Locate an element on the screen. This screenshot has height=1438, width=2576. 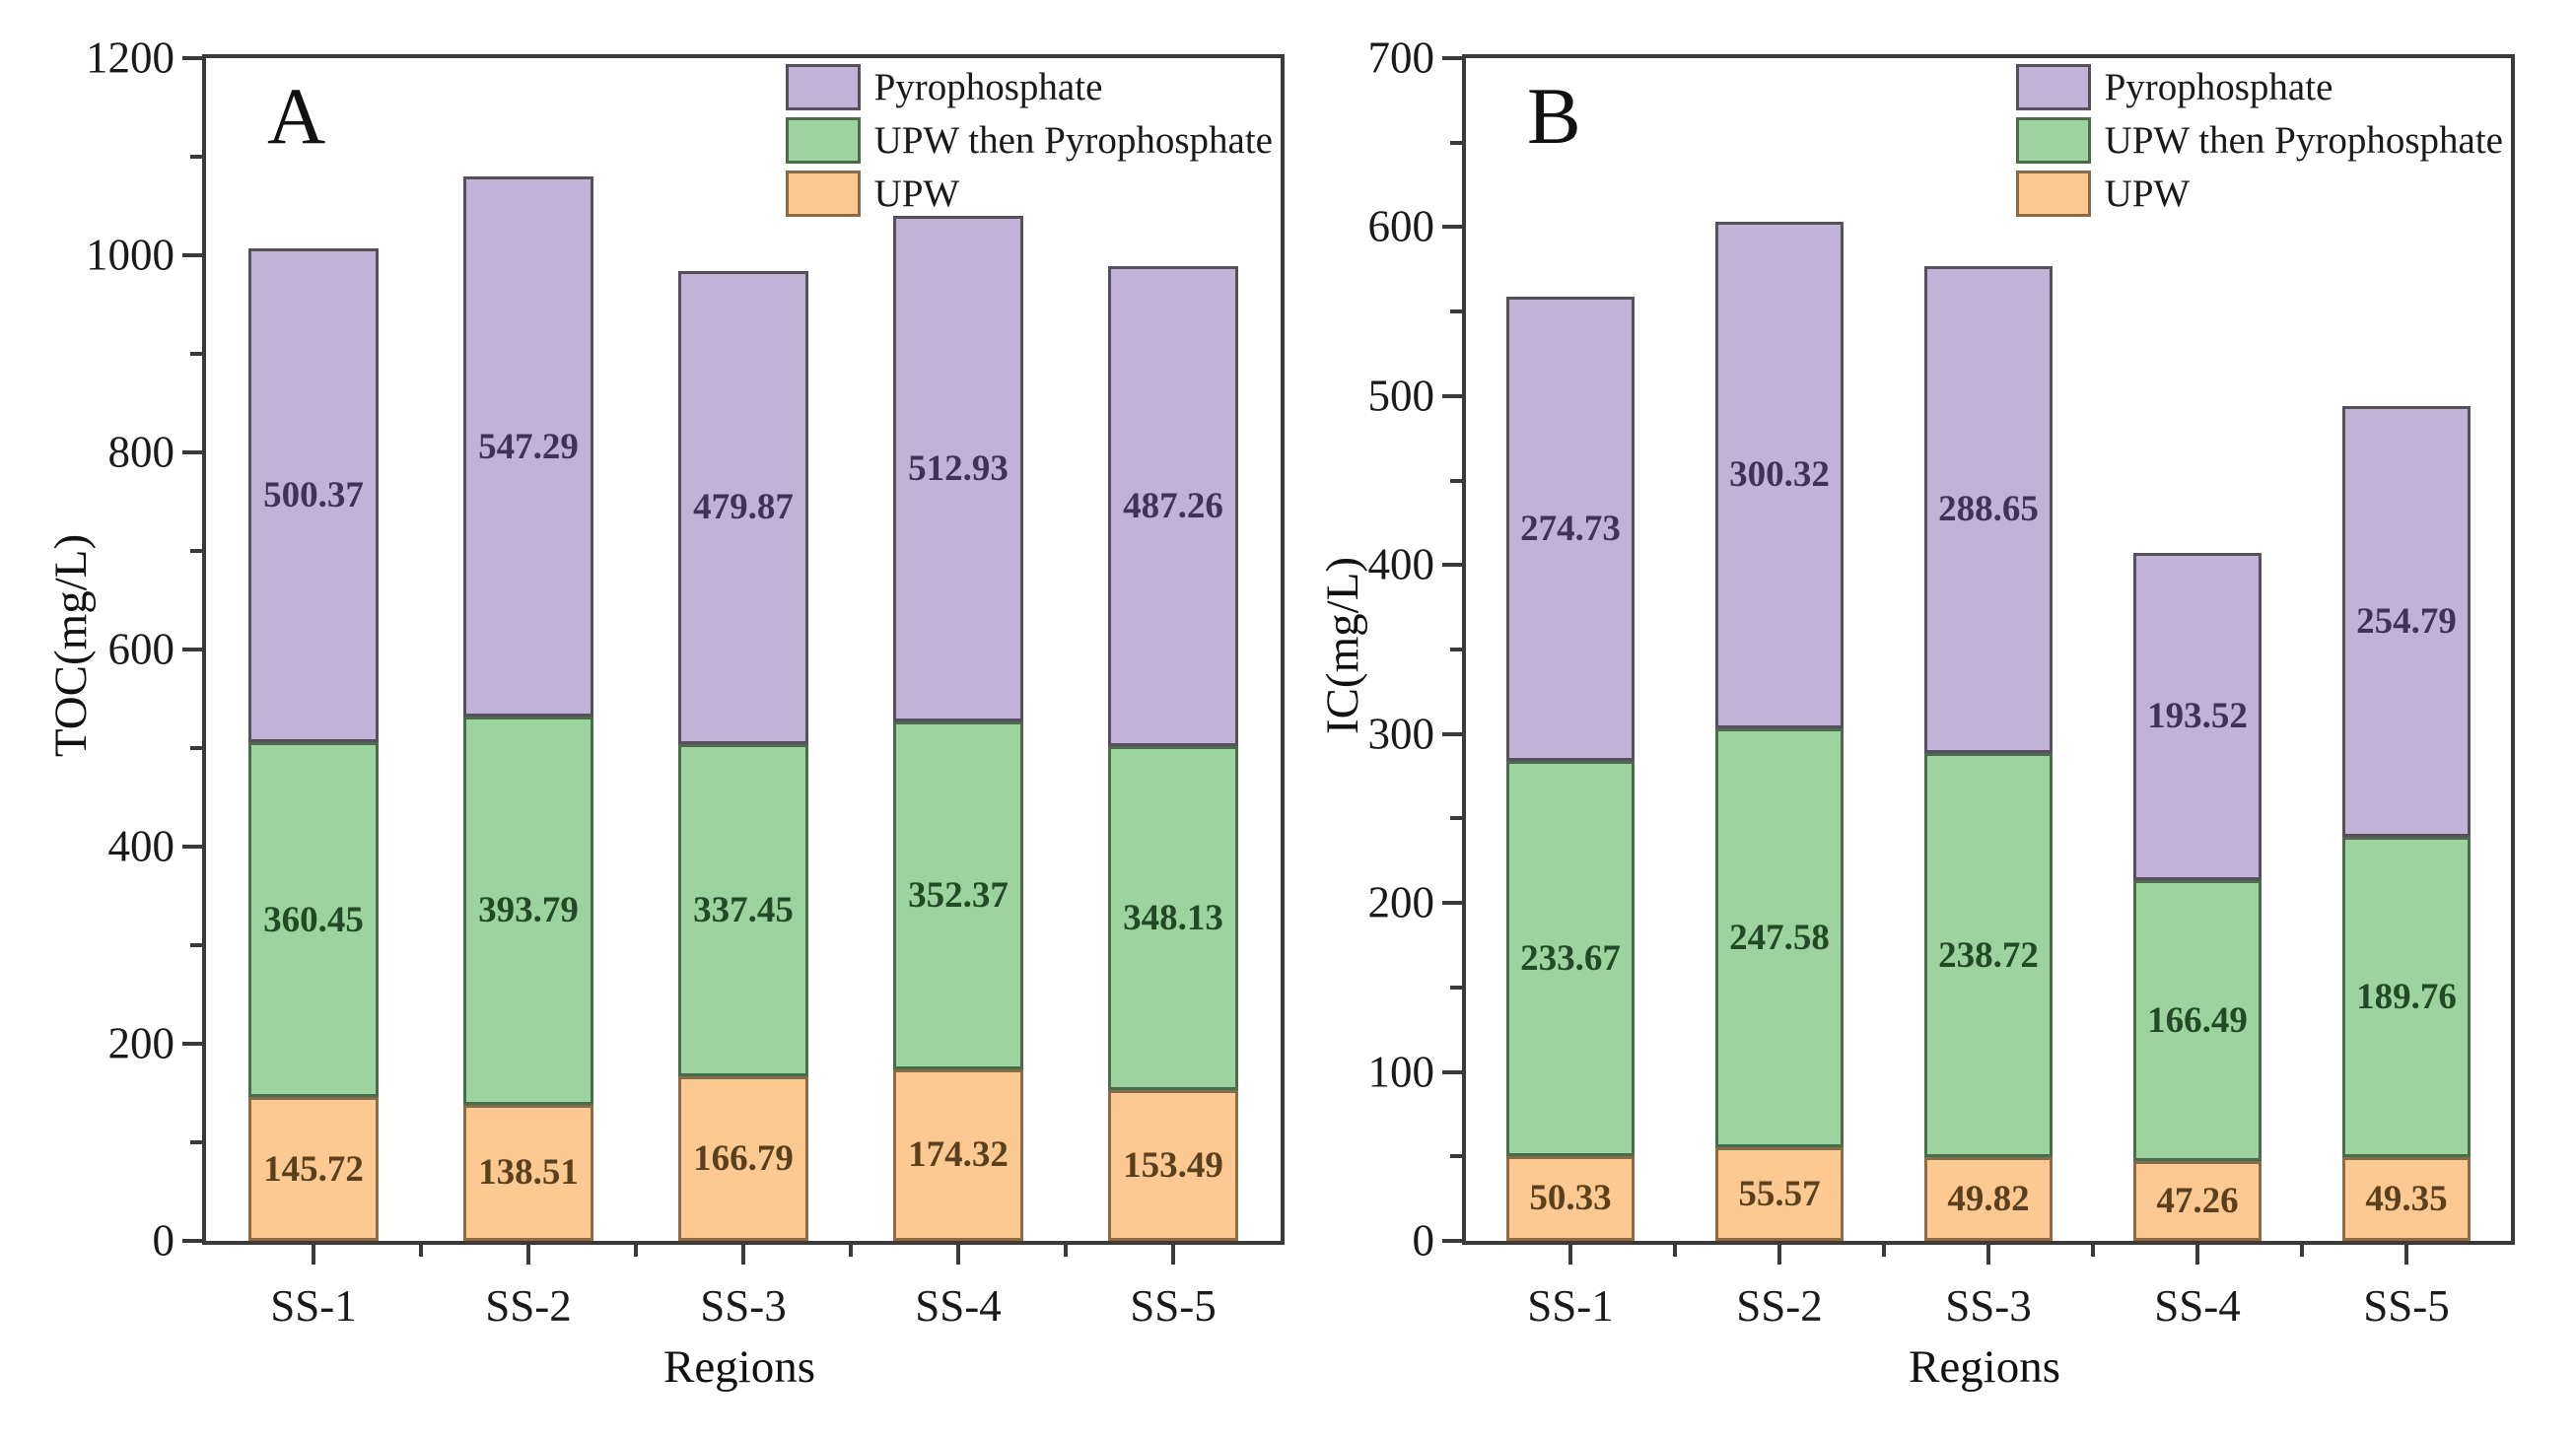
y-axis-tick-label: 100 is located at coordinates (1401, 1072).